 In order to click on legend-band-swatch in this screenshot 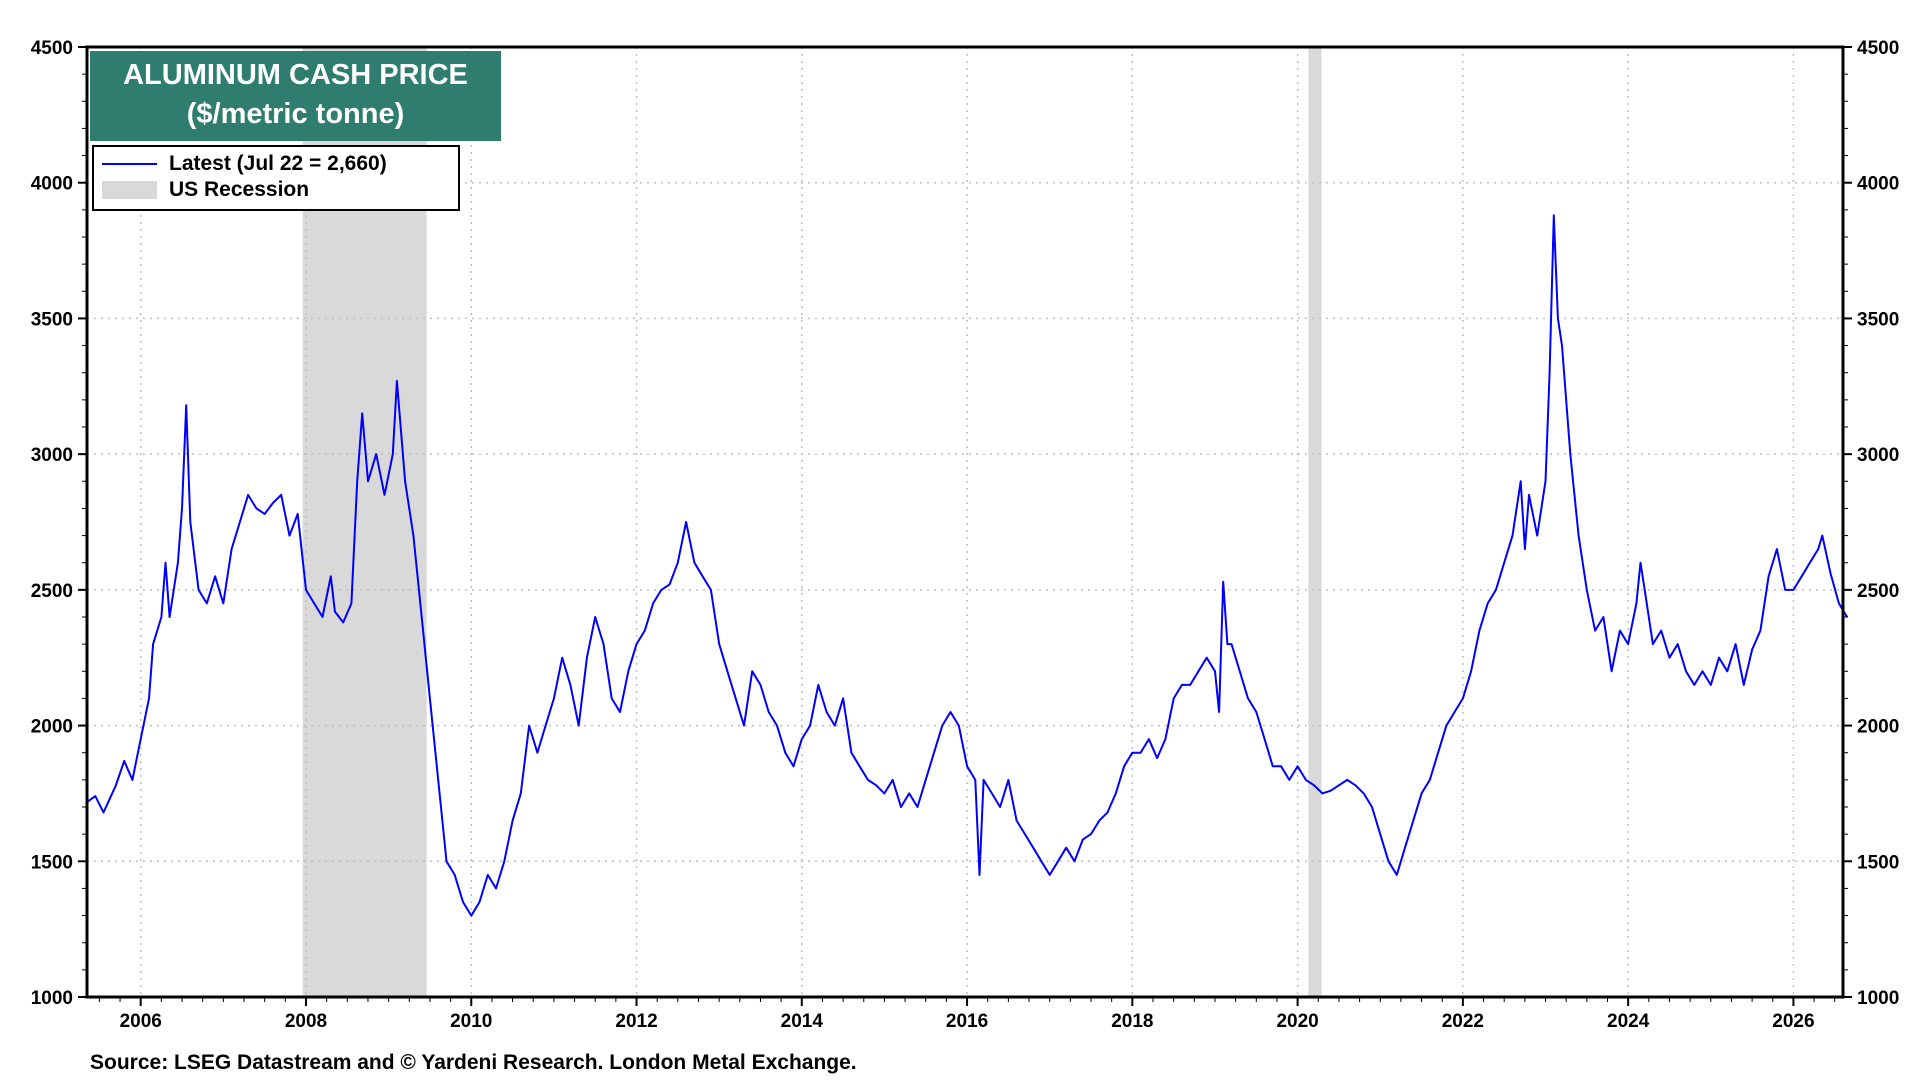, I will do `click(129, 190)`.